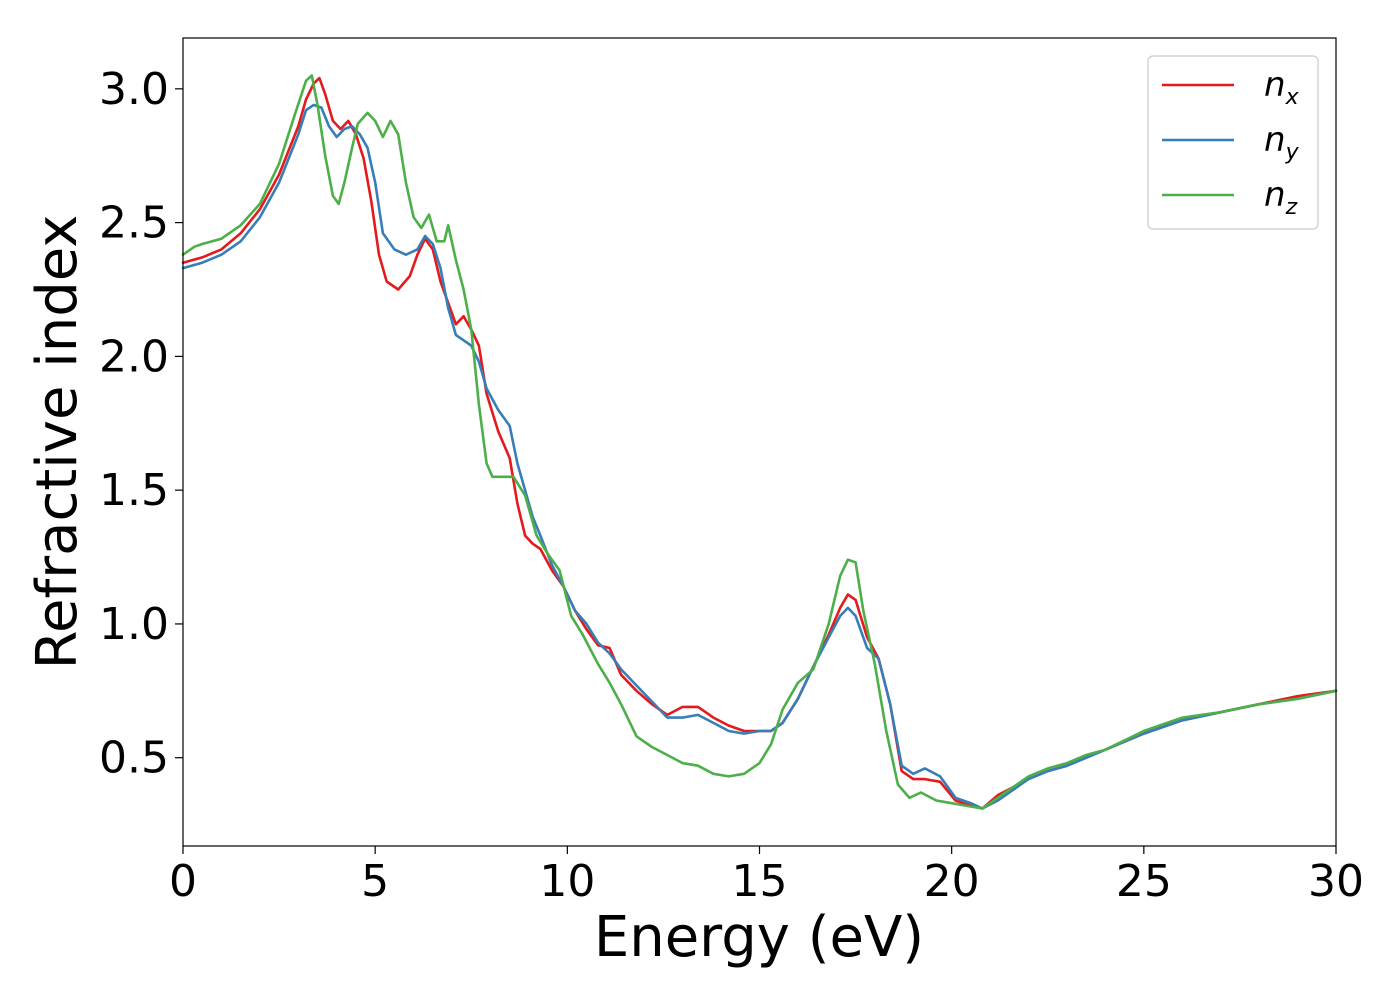 Image resolution: width=1400 pixels, height=1000 pixels. I want to click on y-tick-label: 2.0, so click(134, 356).